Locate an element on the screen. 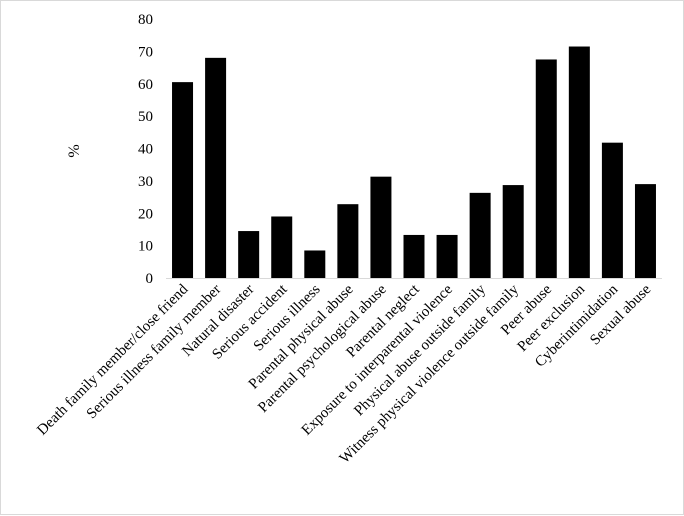 Image resolution: width=684 pixels, height=516 pixels. y-tick-label: 60 is located at coordinates (145, 85).